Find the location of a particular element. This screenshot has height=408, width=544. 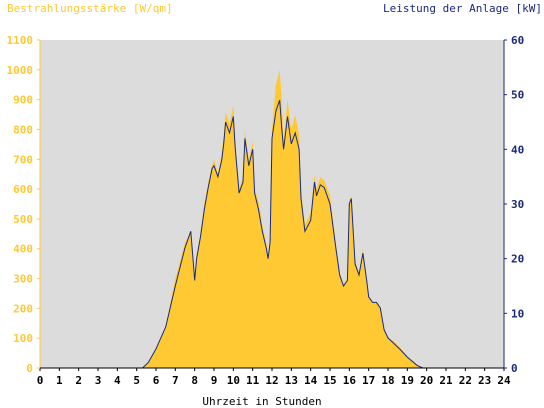

right-tick-label: 0 is located at coordinates (514, 368).